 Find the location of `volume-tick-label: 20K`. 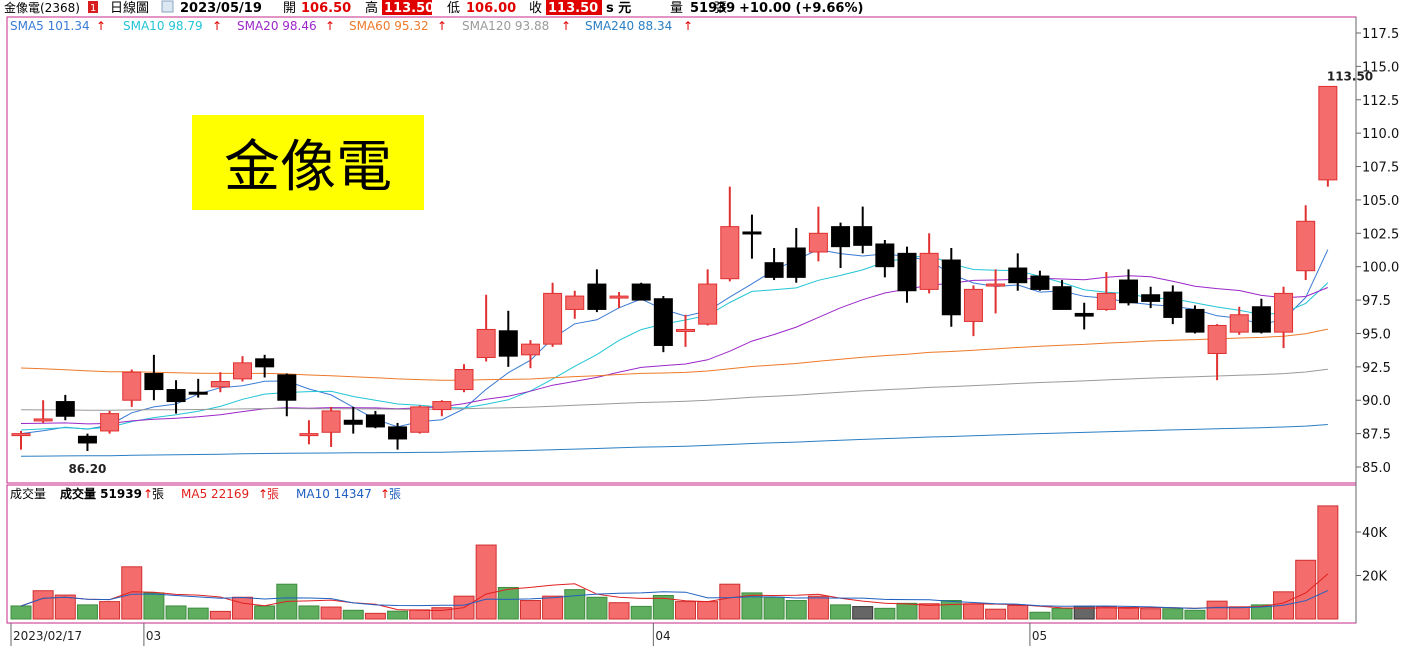

volume-tick-label: 20K is located at coordinates (1375, 577).